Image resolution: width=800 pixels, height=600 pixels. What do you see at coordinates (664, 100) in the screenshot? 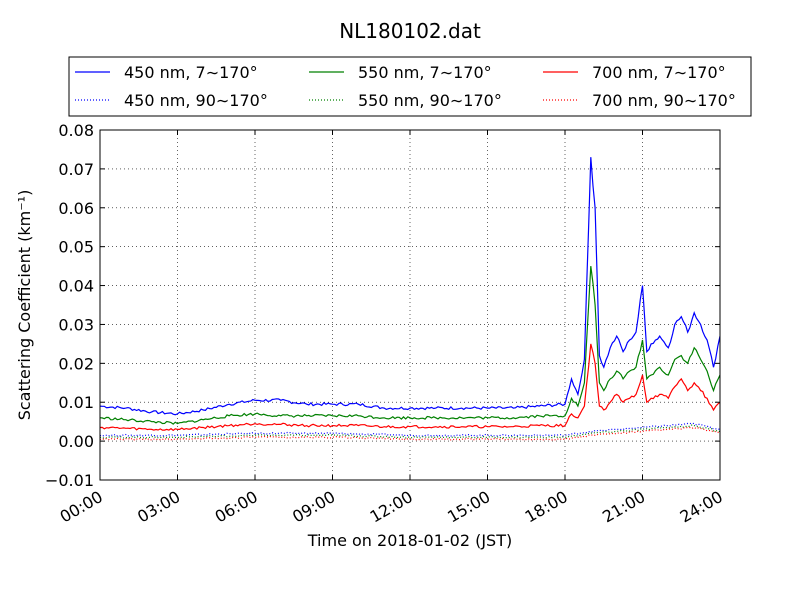
I see `legend-label: 700 nm, 90∼170°` at bounding box center [664, 100].